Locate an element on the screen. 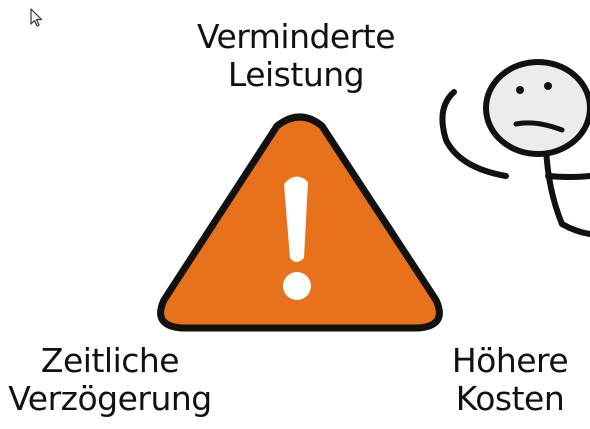 The width and height of the screenshot is (590, 429). figure-eye-right is located at coordinates (548, 86).